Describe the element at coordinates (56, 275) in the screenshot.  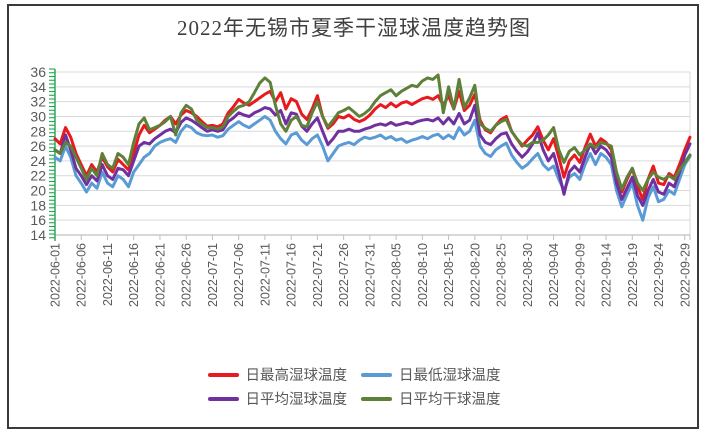
I see `x-axis-tick-label: 2022-06-01` at that location.